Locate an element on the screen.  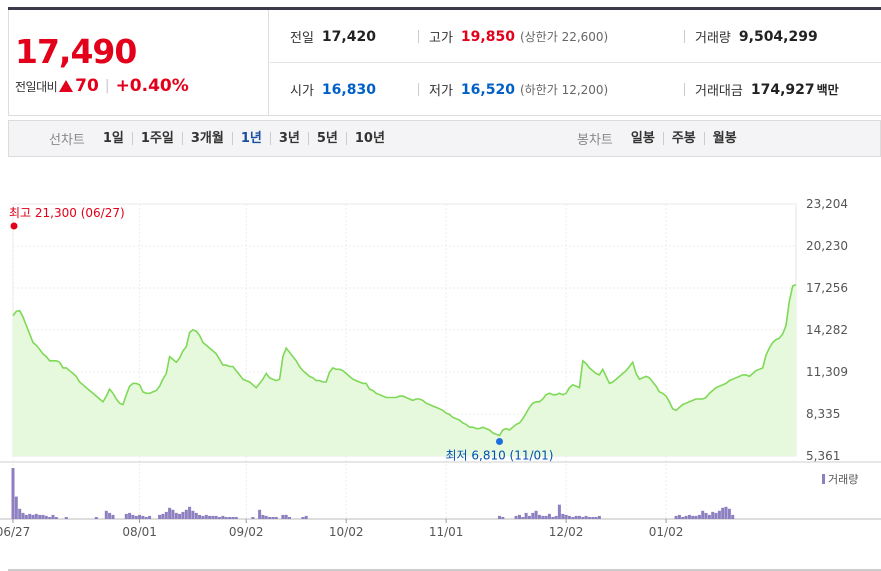
tab-monthly: 월봉 is located at coordinates (724, 138).